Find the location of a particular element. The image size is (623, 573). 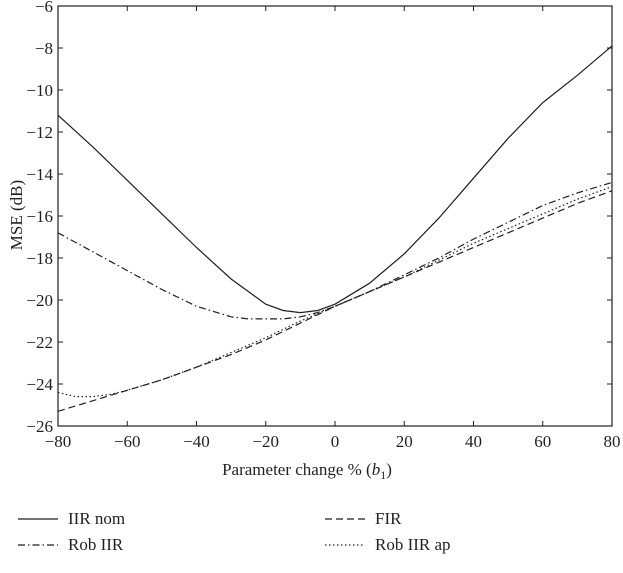

y-tick-label: −22 is located at coordinates (39, 342).